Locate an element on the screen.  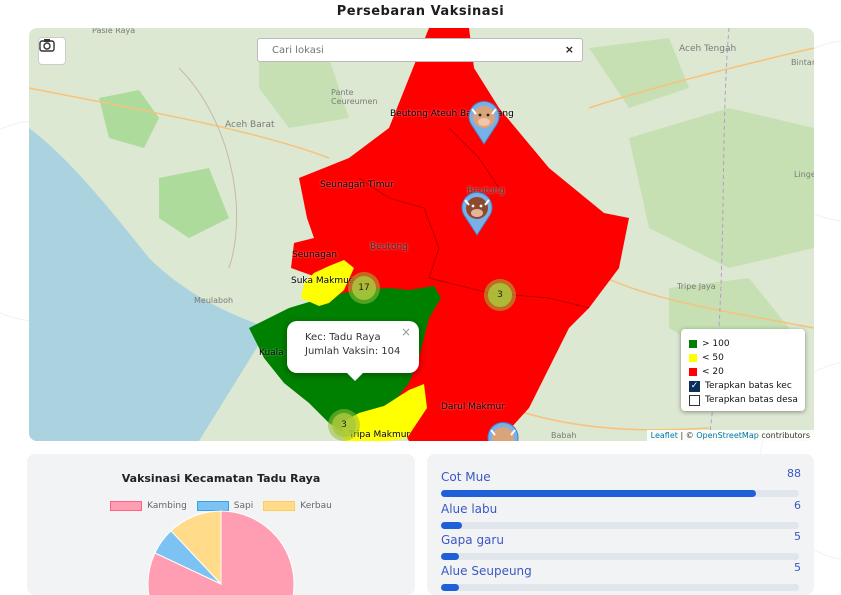
pie-slice-kerbau is located at coordinates (196, 548).